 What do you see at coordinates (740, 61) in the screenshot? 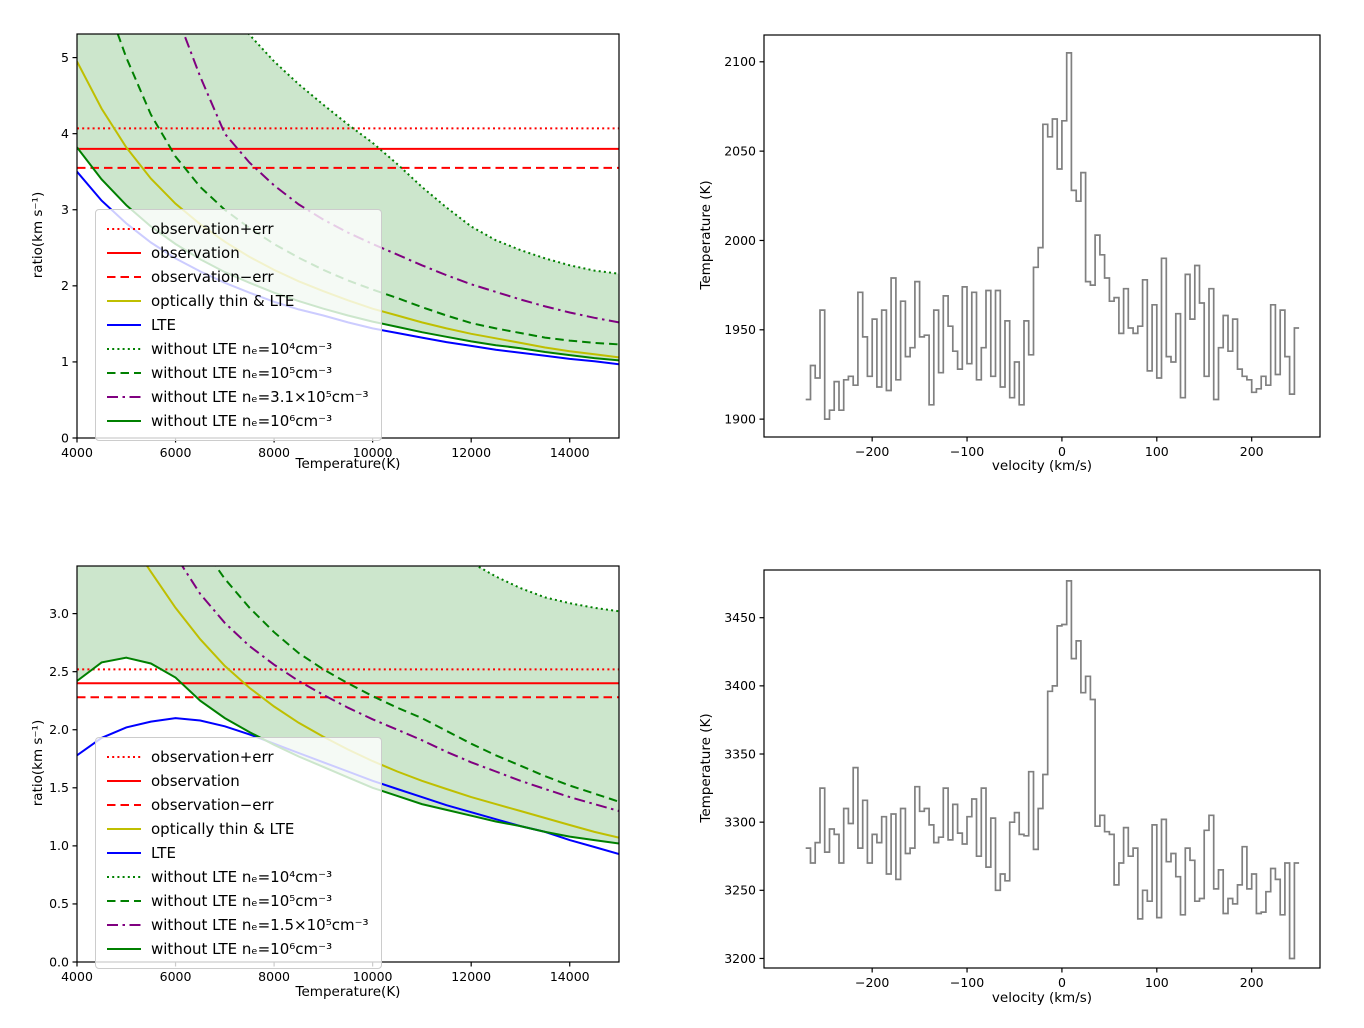
I see `y-tick-label: 2100` at bounding box center [740, 61].